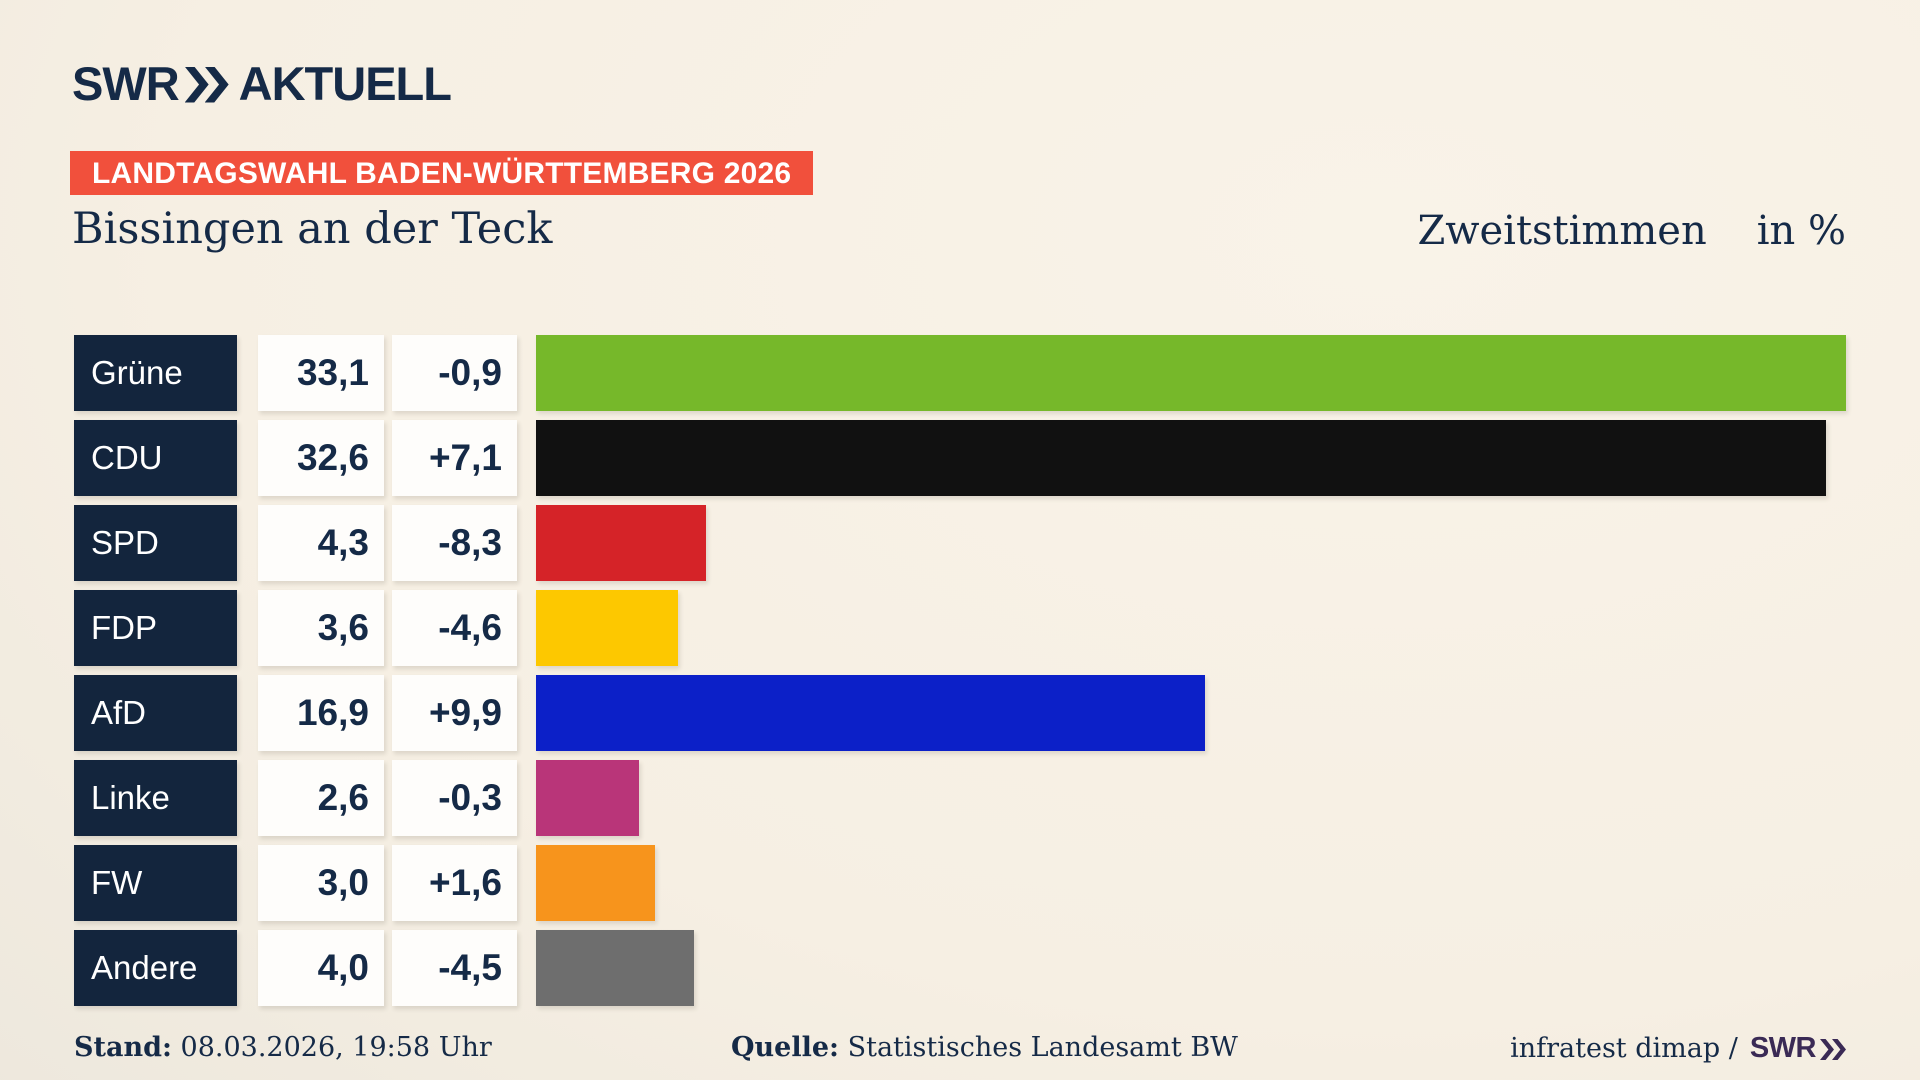 The width and height of the screenshot is (1920, 1080). I want to click on party-label: FDP, so click(155, 628).